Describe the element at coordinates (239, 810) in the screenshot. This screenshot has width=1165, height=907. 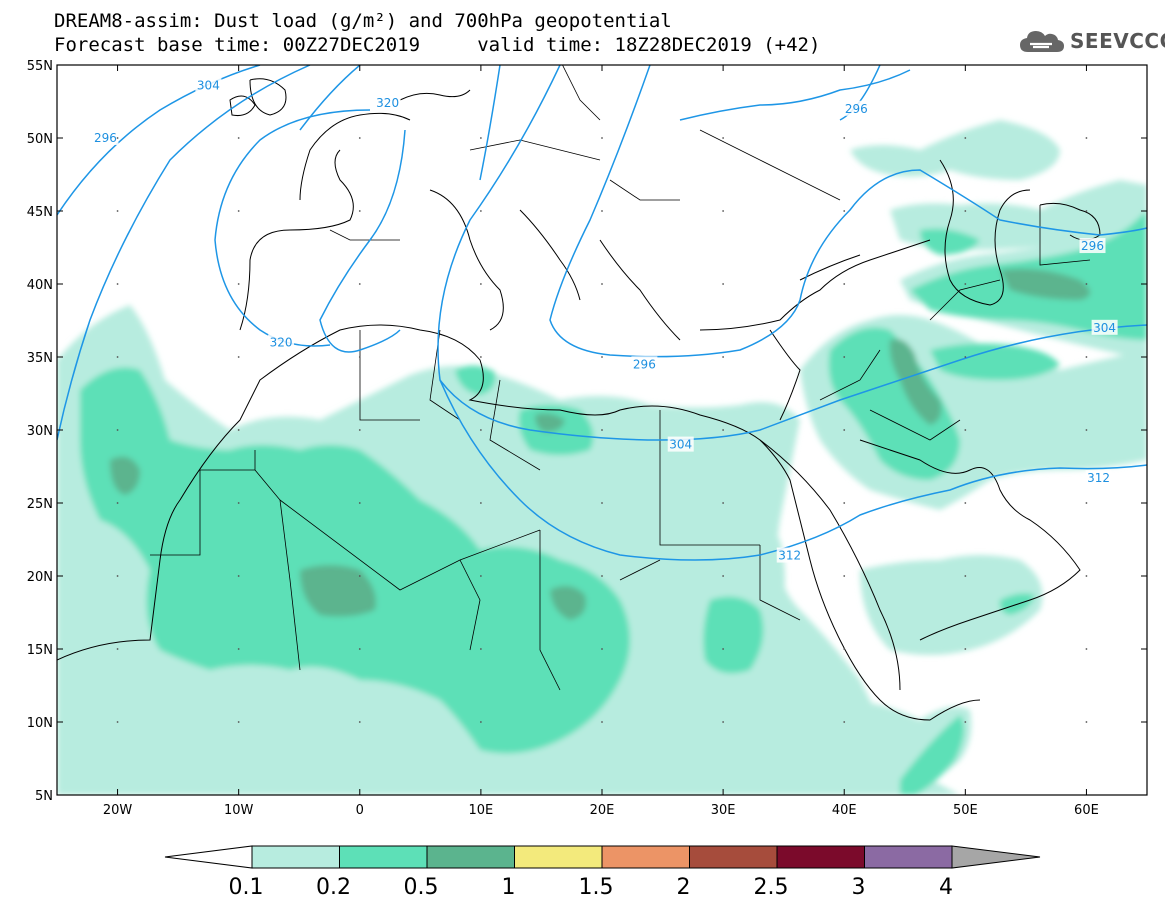
I see `lon-label: 10W` at that location.